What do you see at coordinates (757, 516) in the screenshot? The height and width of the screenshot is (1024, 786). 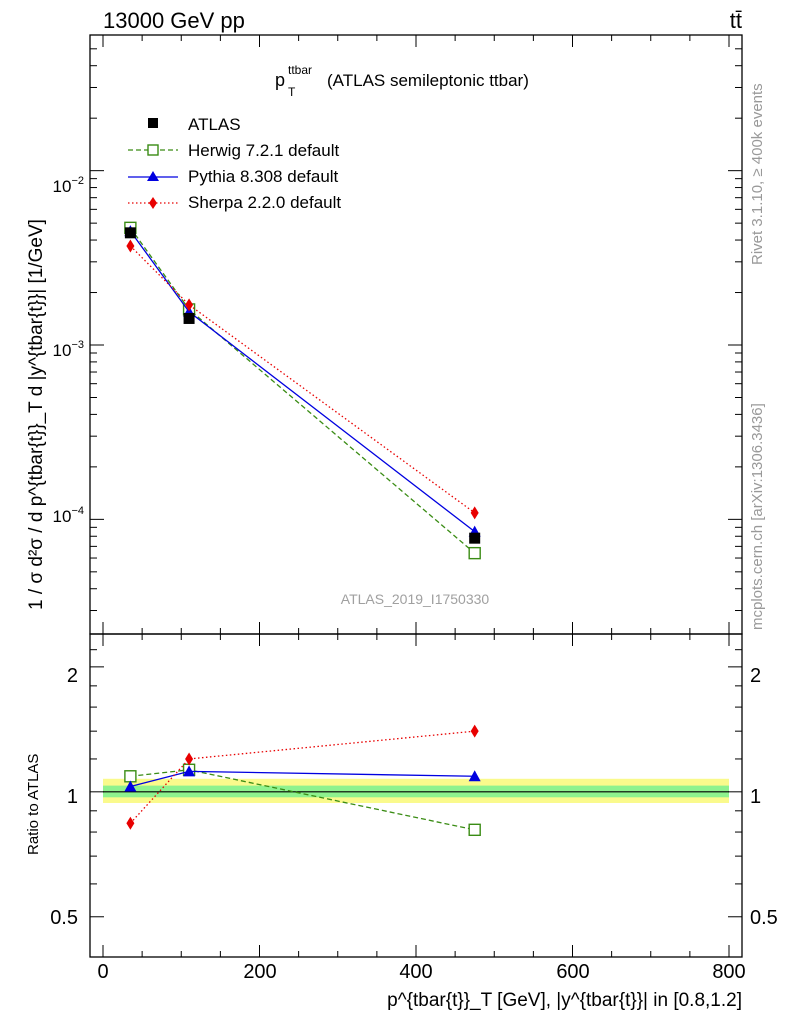 I see `mcplots-label: mcplots.cern.ch [arXiv:1306.3436]` at bounding box center [757, 516].